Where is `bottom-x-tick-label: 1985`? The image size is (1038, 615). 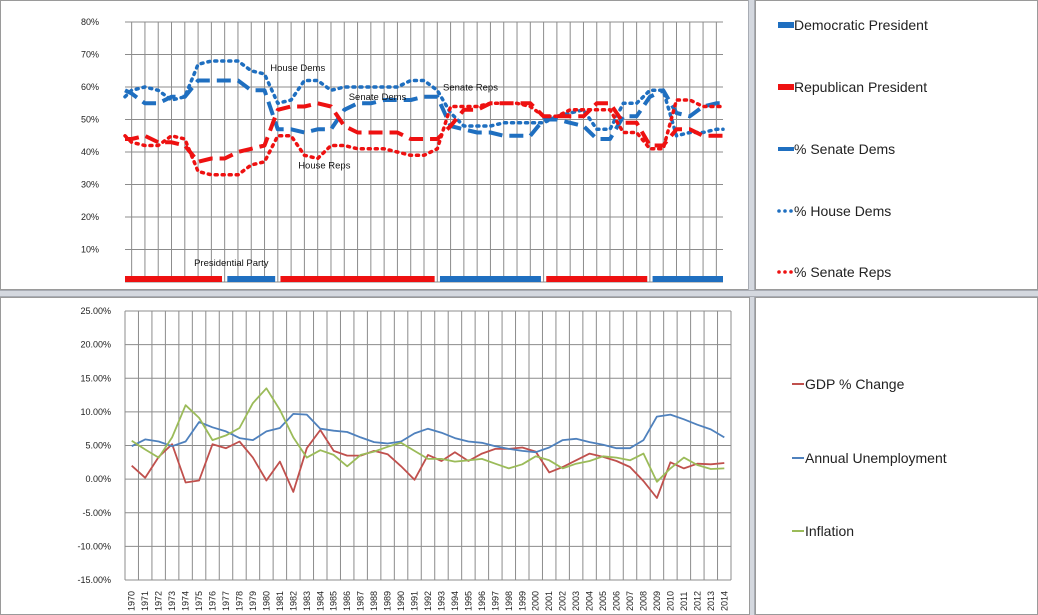
bottom-x-tick-label: 1985 is located at coordinates (334, 601).